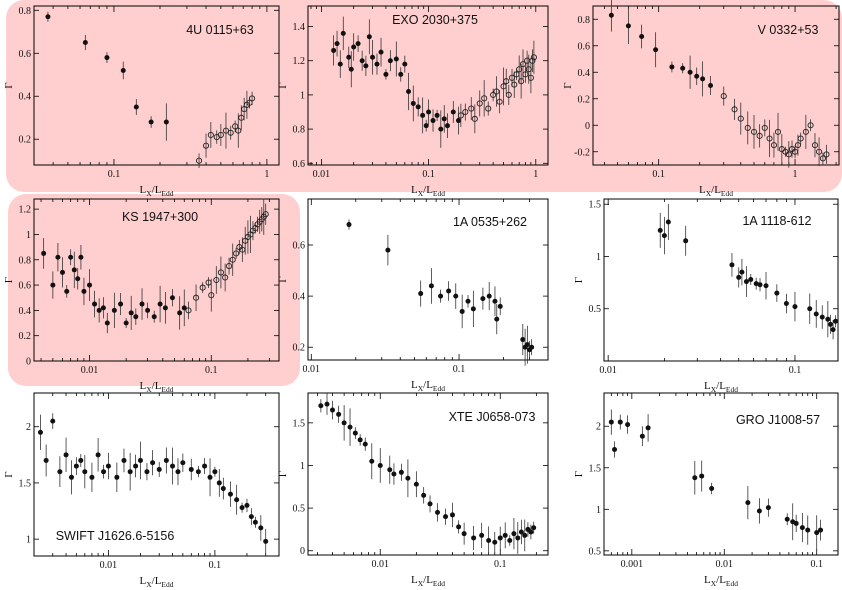  I want to click on highlight-region-ks, so click(154, 290).